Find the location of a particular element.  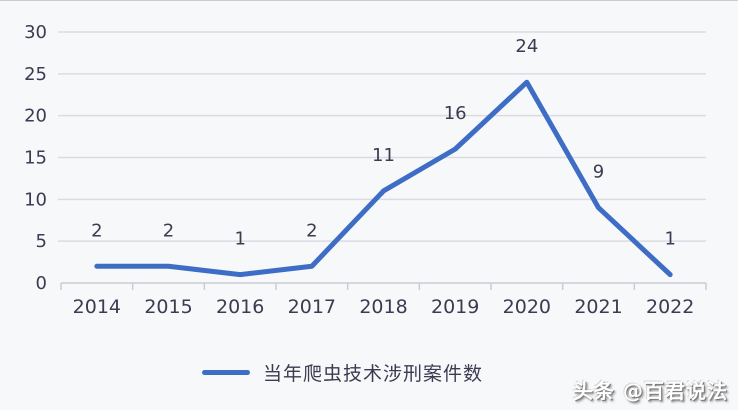

svg-text: 10 is located at coordinates (35, 199).